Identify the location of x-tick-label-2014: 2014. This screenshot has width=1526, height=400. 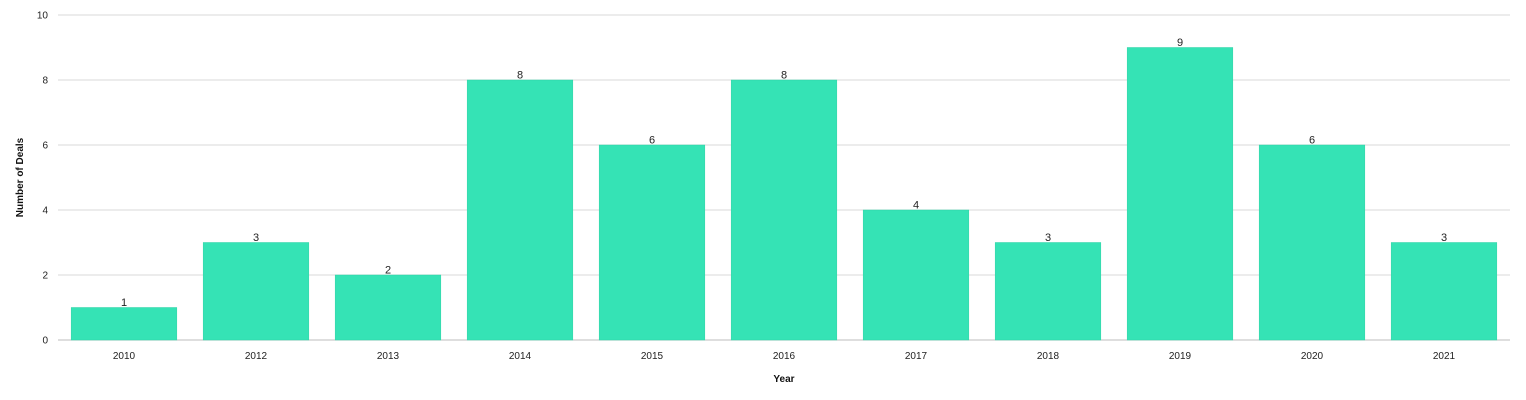
(520, 356).